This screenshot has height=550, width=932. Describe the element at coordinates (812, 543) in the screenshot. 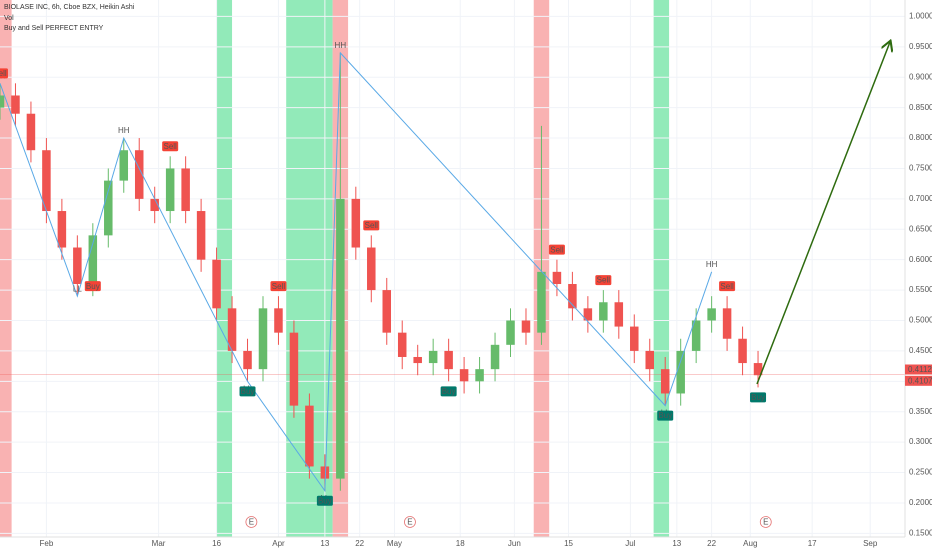

I see `x-tick-label: 17` at that location.